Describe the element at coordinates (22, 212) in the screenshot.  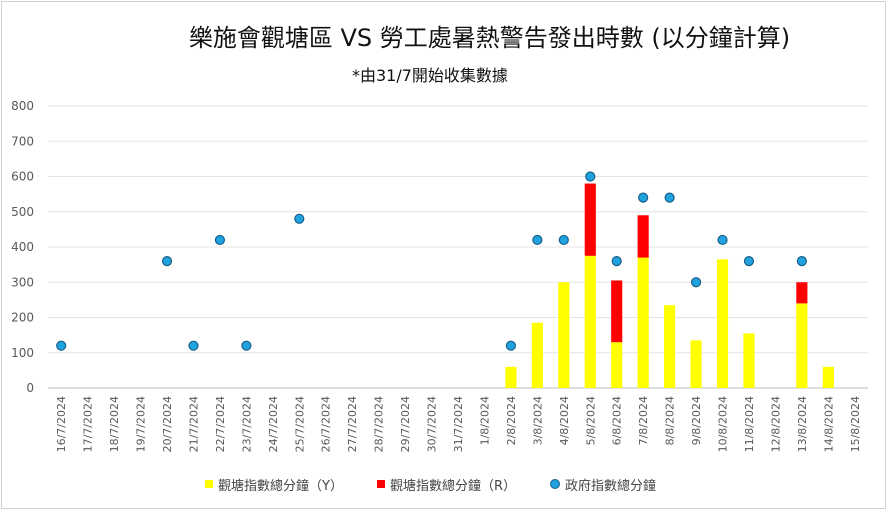
I see `y-tick-label: 500` at that location.